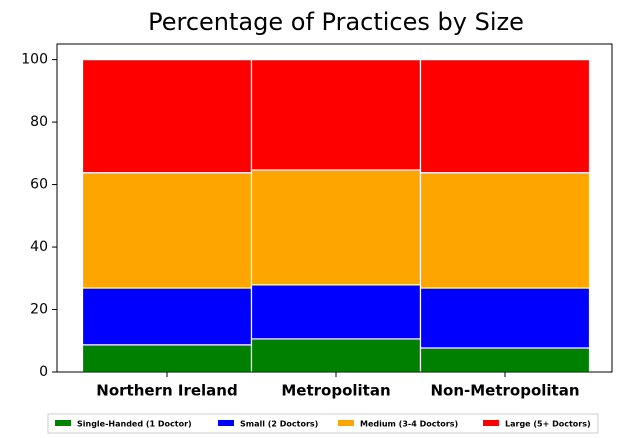 Image resolution: width=618 pixels, height=438 pixels. Describe the element at coordinates (43, 372) in the screenshot. I see `y-tick-label: 0` at that location.